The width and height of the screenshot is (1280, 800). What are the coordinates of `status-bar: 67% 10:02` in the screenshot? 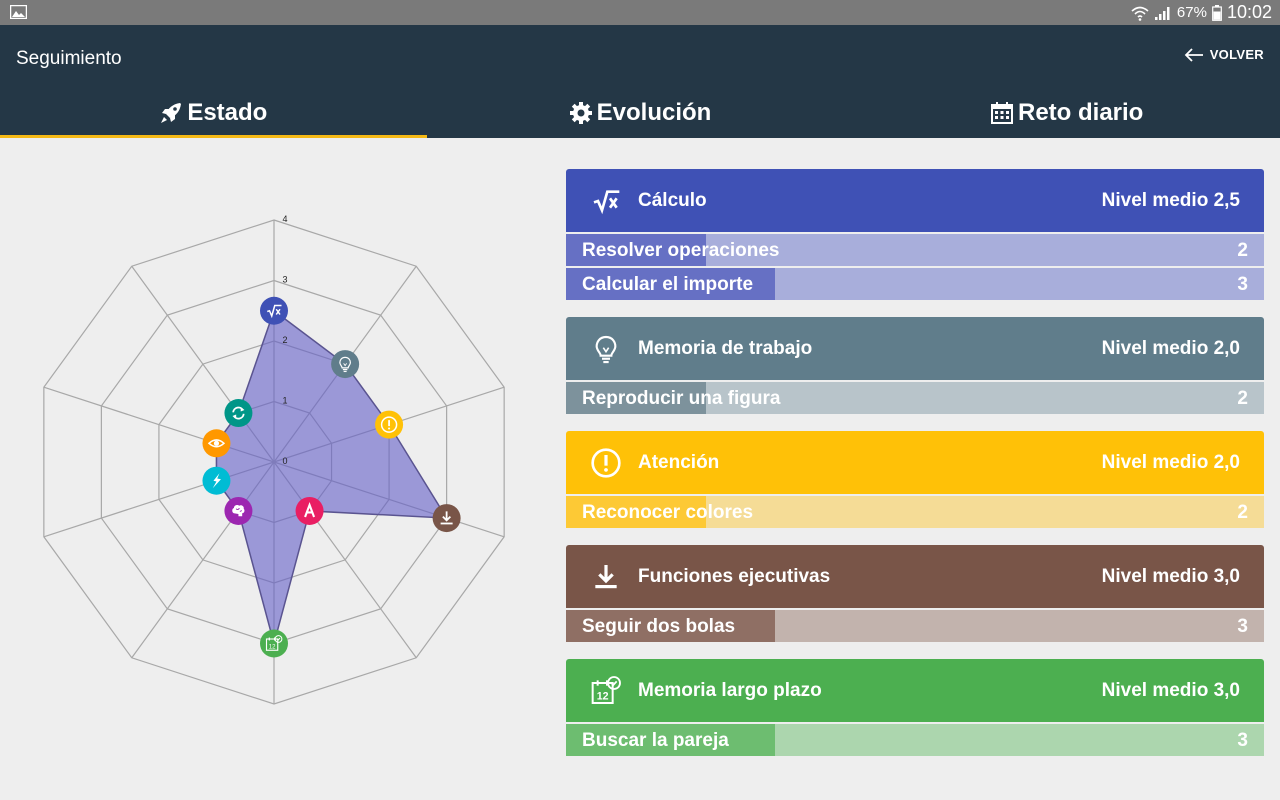 It's located at (640, 12).